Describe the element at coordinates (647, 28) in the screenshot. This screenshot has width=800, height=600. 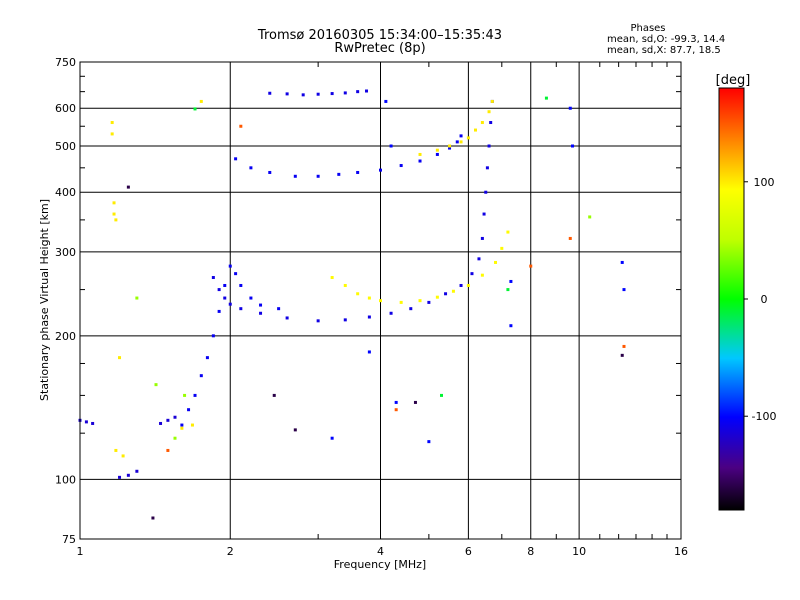
I see `stats-heading: Phases` at that location.